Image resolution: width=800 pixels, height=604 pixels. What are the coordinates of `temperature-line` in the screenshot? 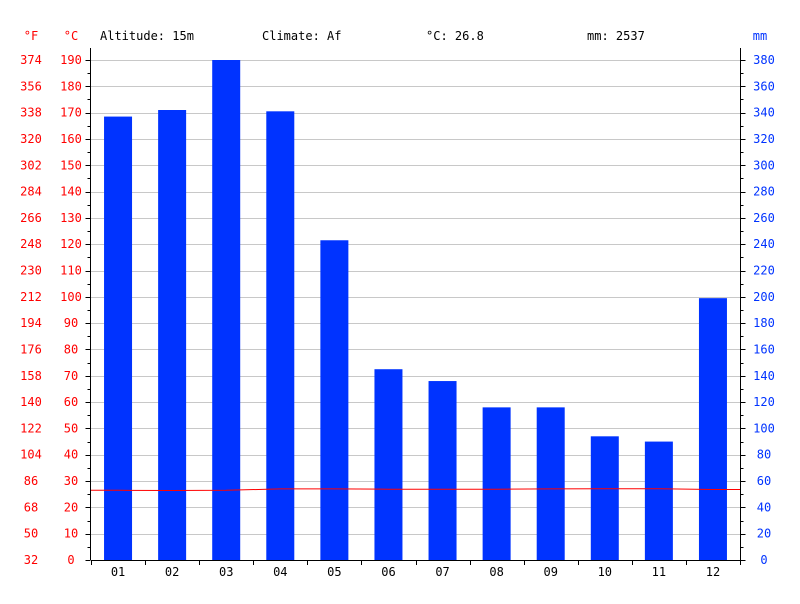 It's located at (415, 490).